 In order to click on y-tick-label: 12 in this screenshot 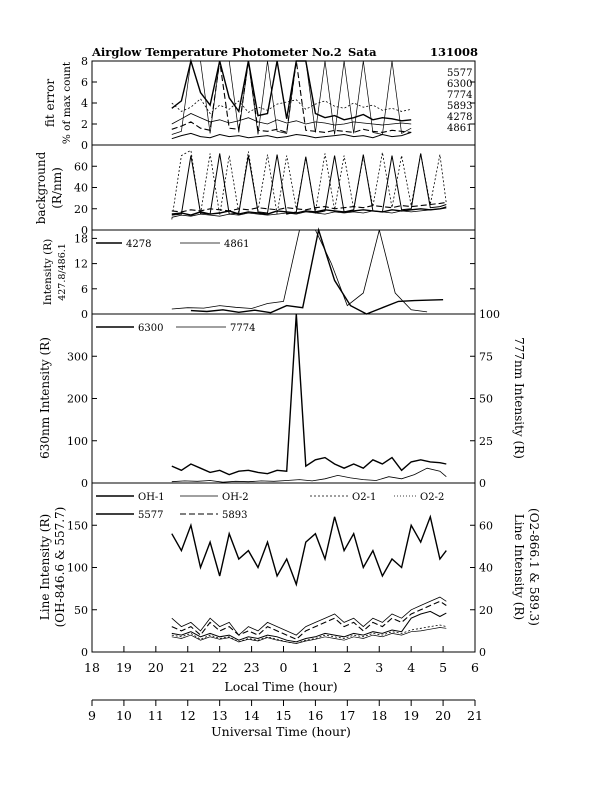, I will do `click(81, 264)`.